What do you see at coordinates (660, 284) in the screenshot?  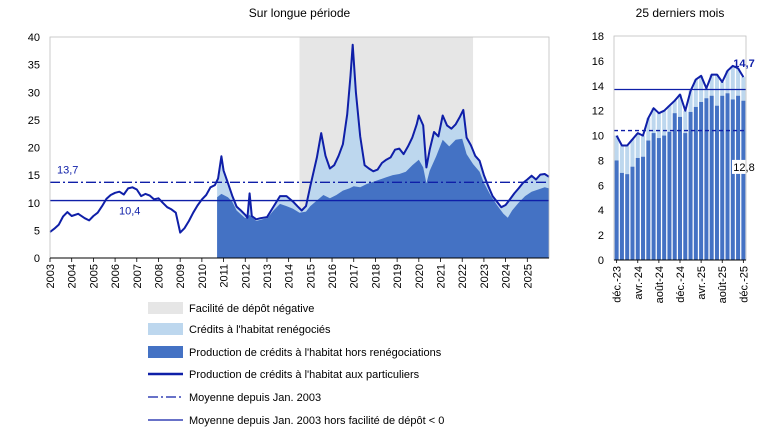 I see `right-x-tick-label: août-24` at bounding box center [660, 284].